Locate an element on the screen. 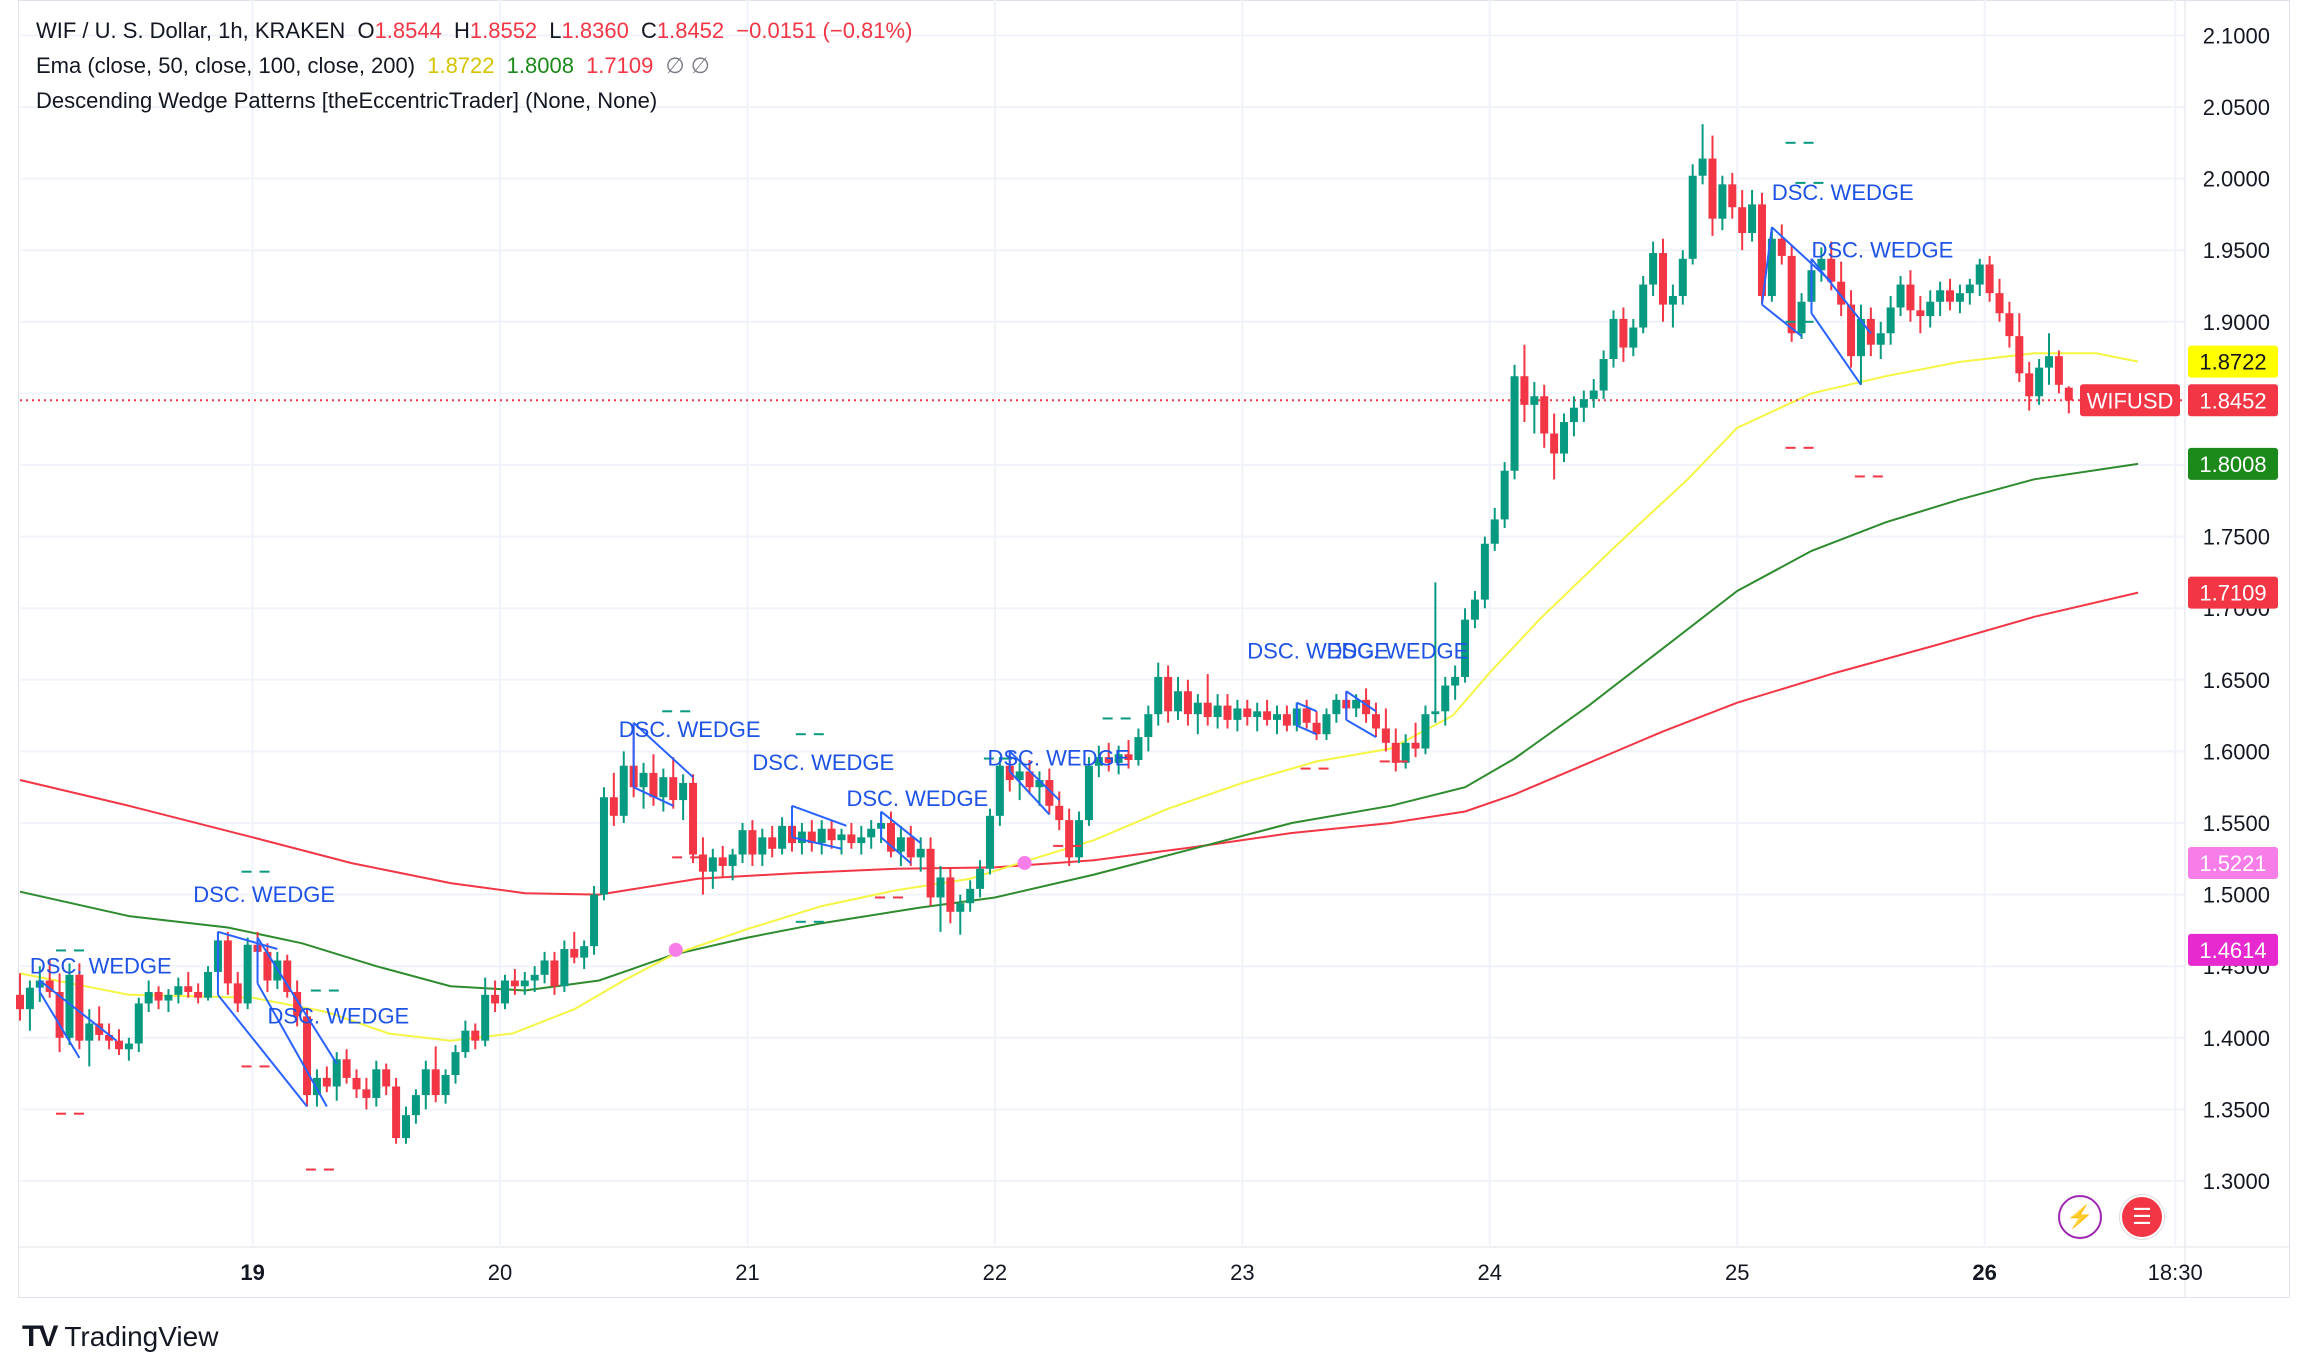 This screenshot has width=2308, height=1367. price-tick-label: 1.6000 is located at coordinates (2236, 751).